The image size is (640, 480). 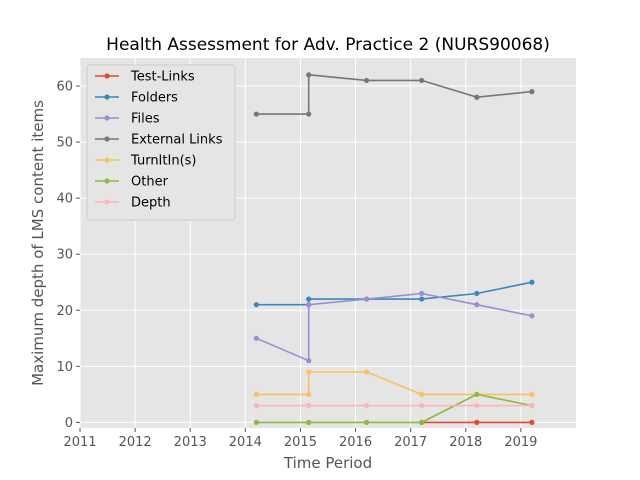 What do you see at coordinates (64, 255) in the screenshot?
I see `y-tick-label: 30` at bounding box center [64, 255].